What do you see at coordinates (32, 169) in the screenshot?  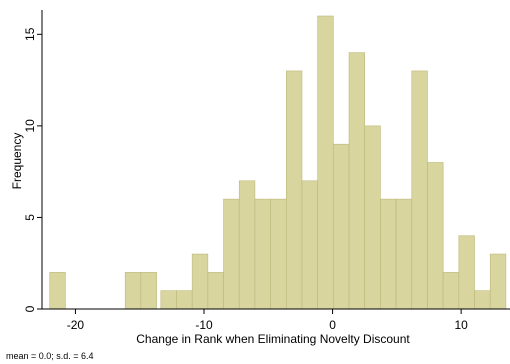 I see `y-ticks-group: 0 5 10 15` at bounding box center [32, 169].